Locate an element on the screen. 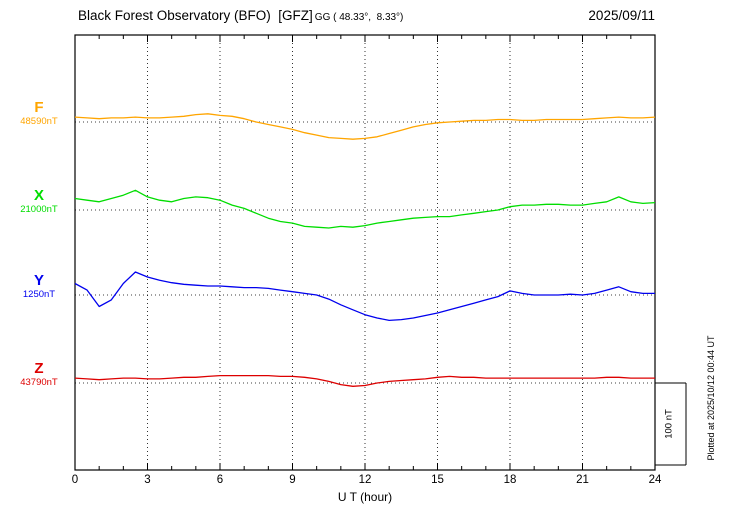  x-tick-label: 21 is located at coordinates (582, 480).